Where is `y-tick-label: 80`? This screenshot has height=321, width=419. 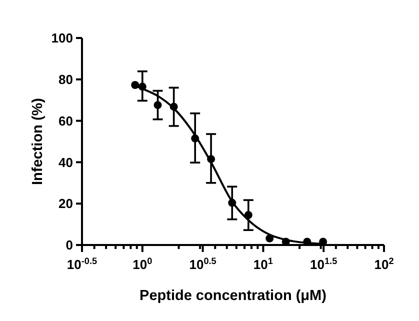 y-tick-label: 80 is located at coordinates (65, 79).